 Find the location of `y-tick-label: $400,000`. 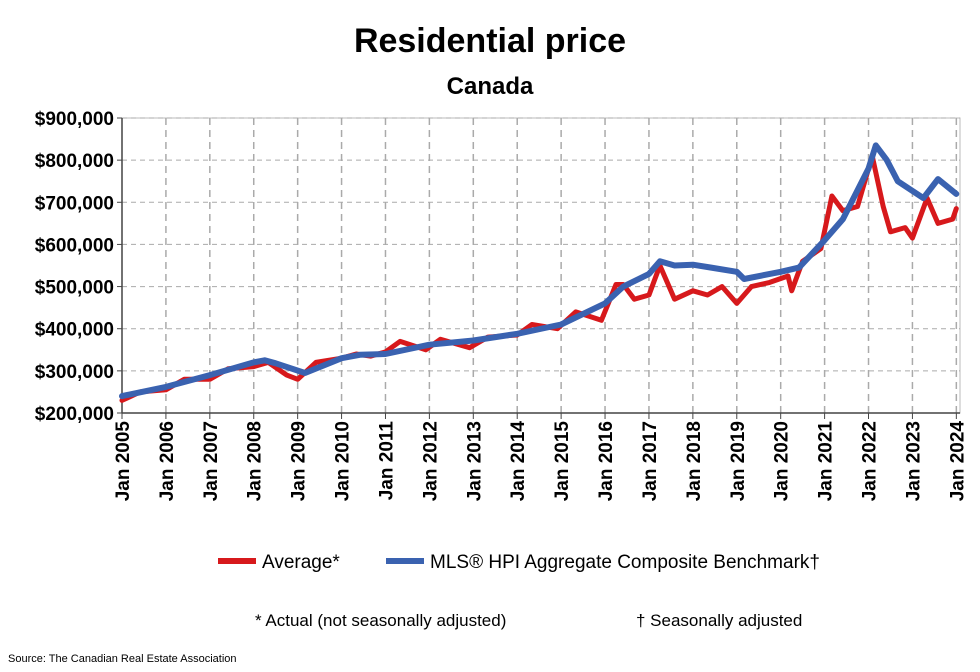

y-tick-label: $400,000 is located at coordinates (74, 330).